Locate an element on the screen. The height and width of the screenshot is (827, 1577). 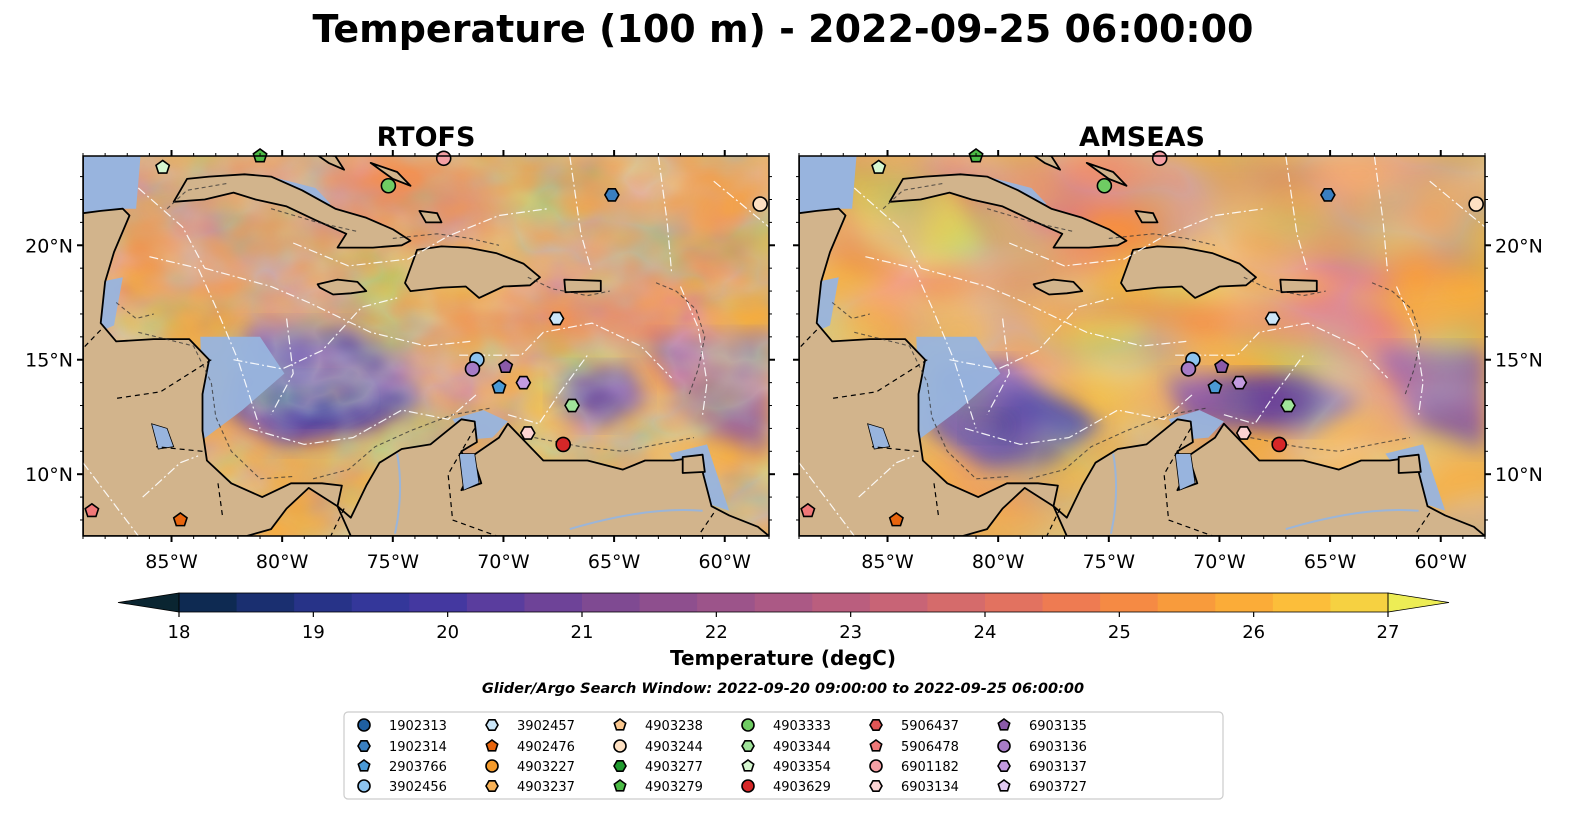
legend-label: 6903135 is located at coordinates (1058, 726).